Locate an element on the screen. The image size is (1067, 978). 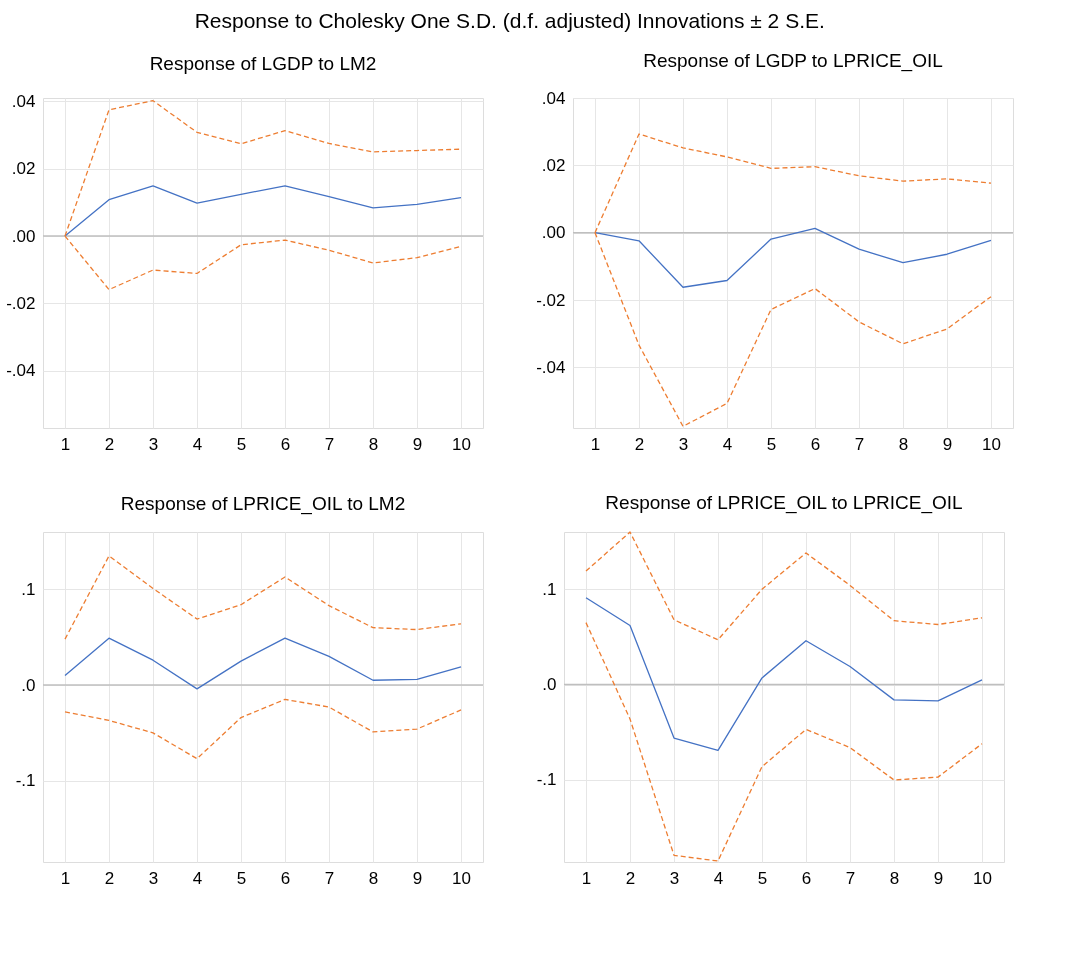
text: Response to Cholesky One S.D. (d.f. adjusted) Innovations ± 2 S.E. is located at coordinates (509, 20).